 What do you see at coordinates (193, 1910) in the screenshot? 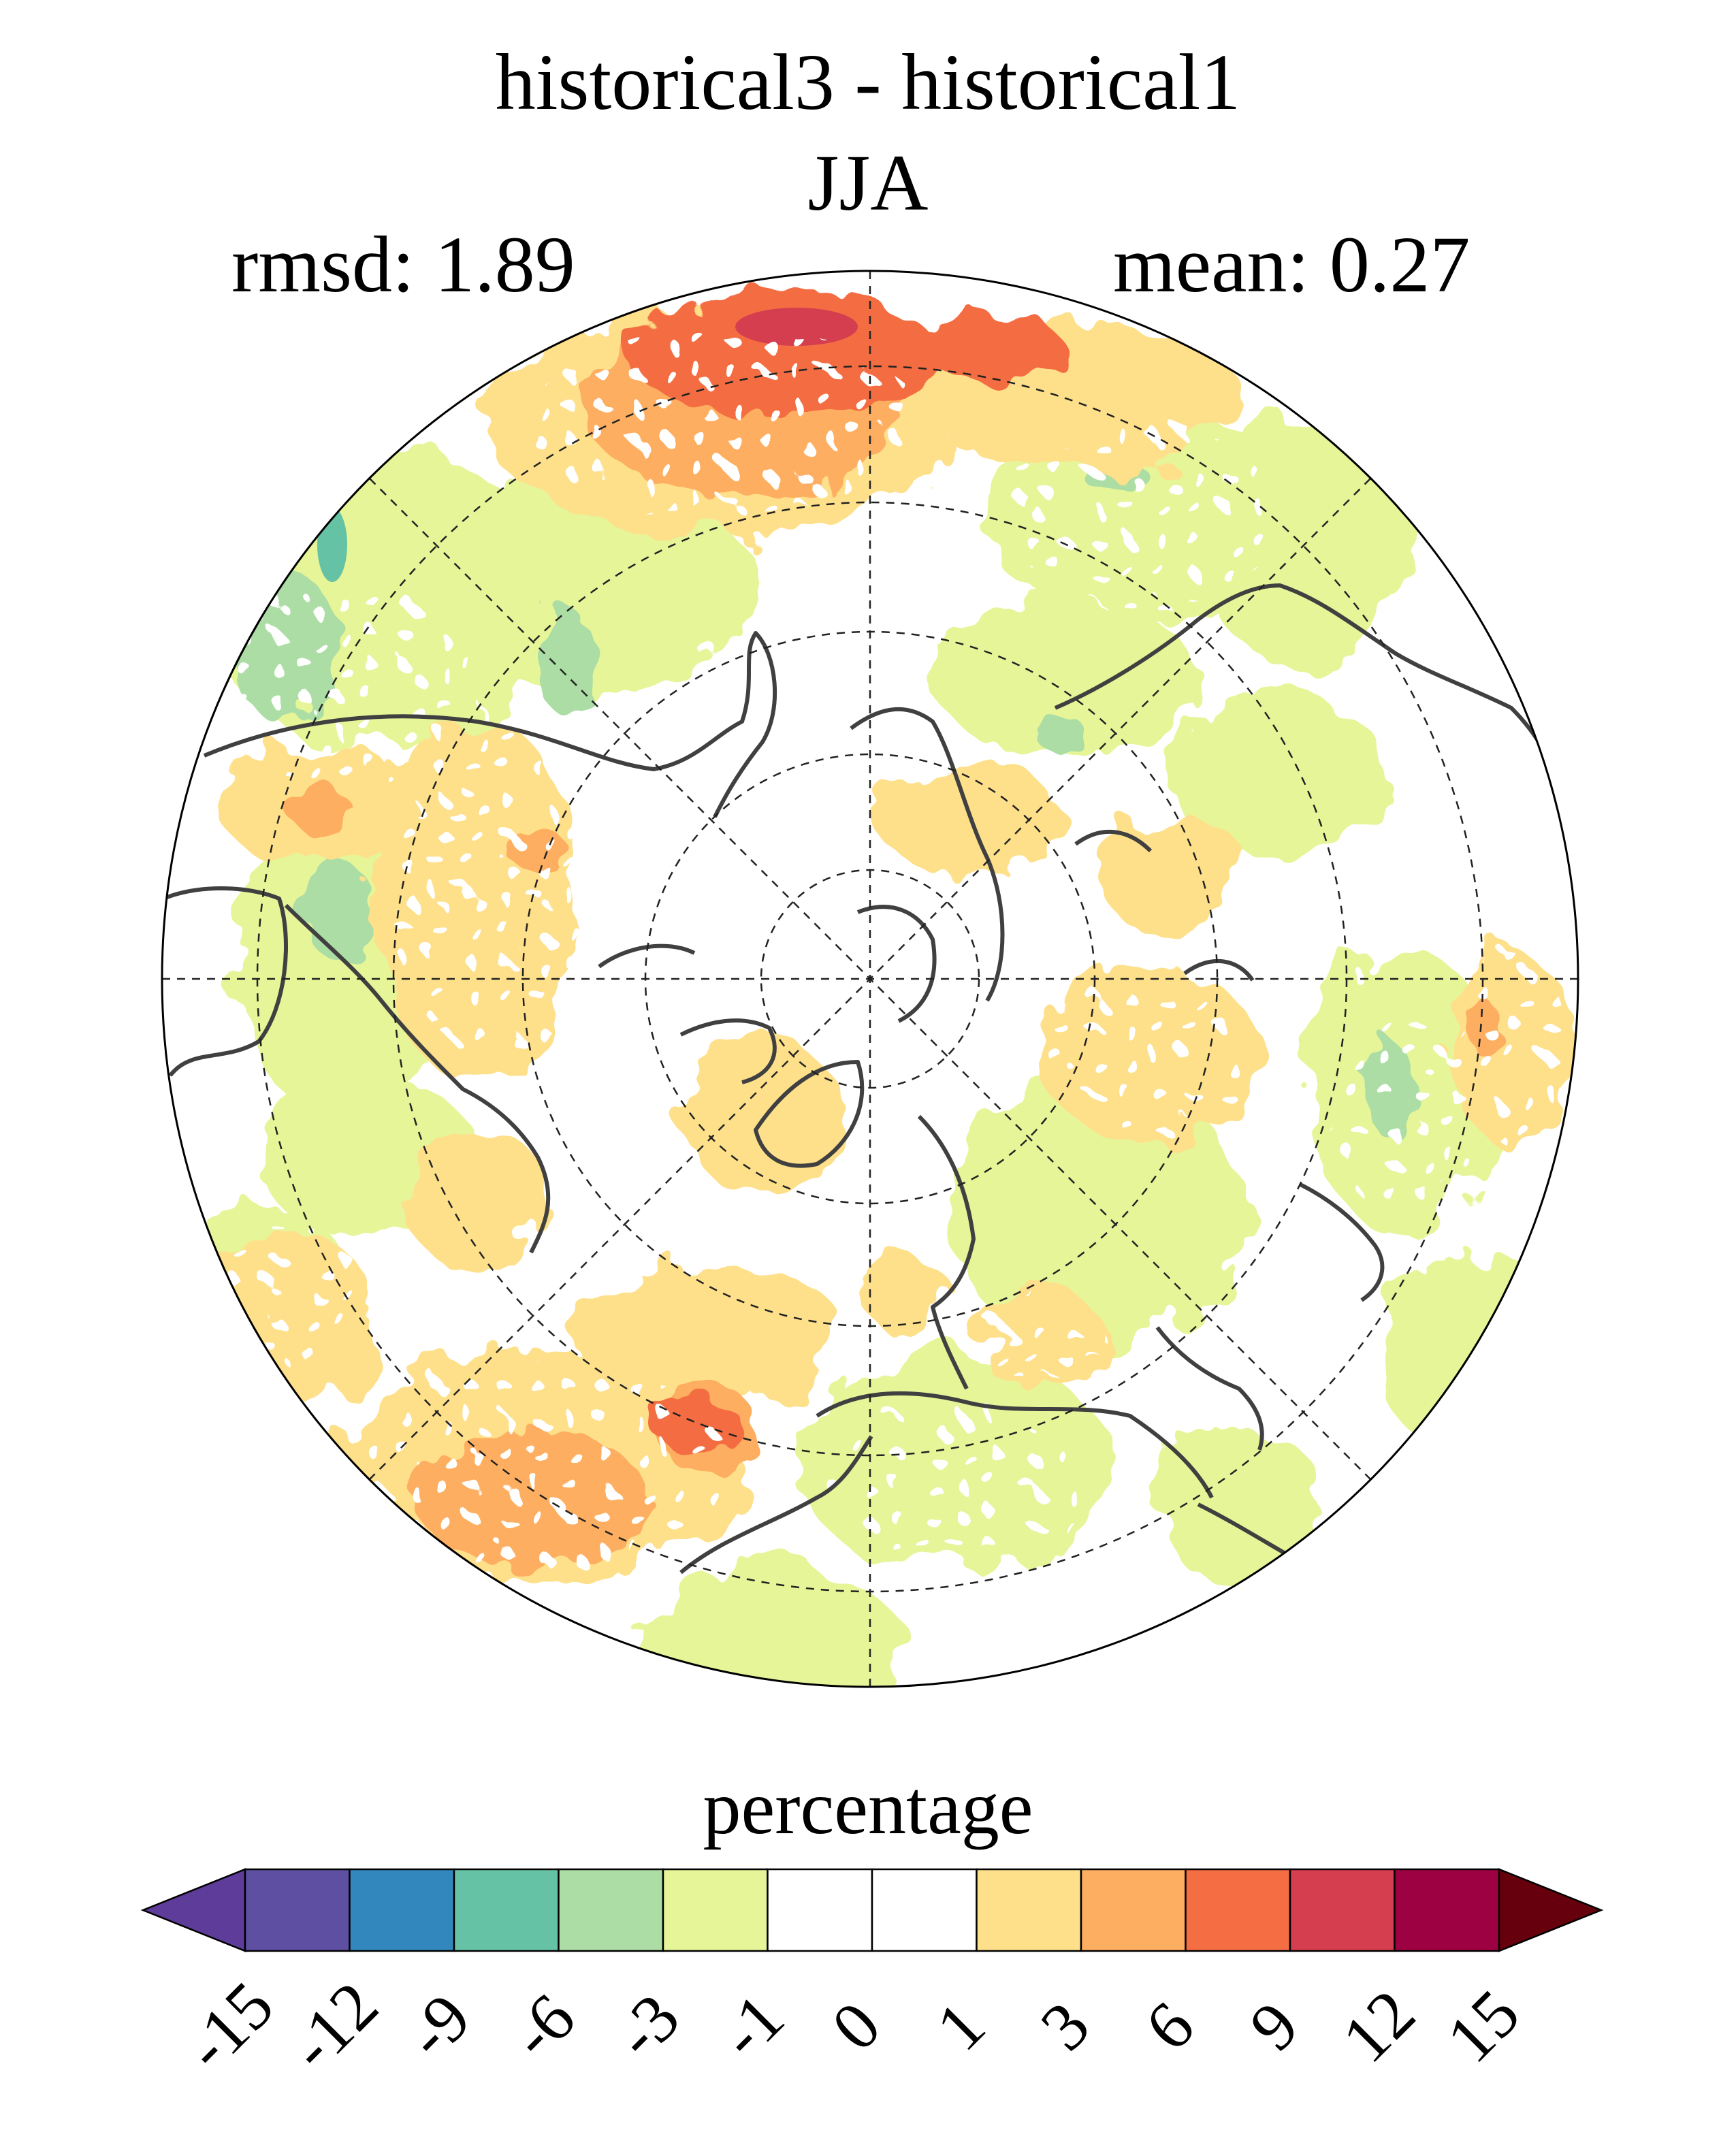
I see `colorbar-extend-low` at bounding box center [193, 1910].